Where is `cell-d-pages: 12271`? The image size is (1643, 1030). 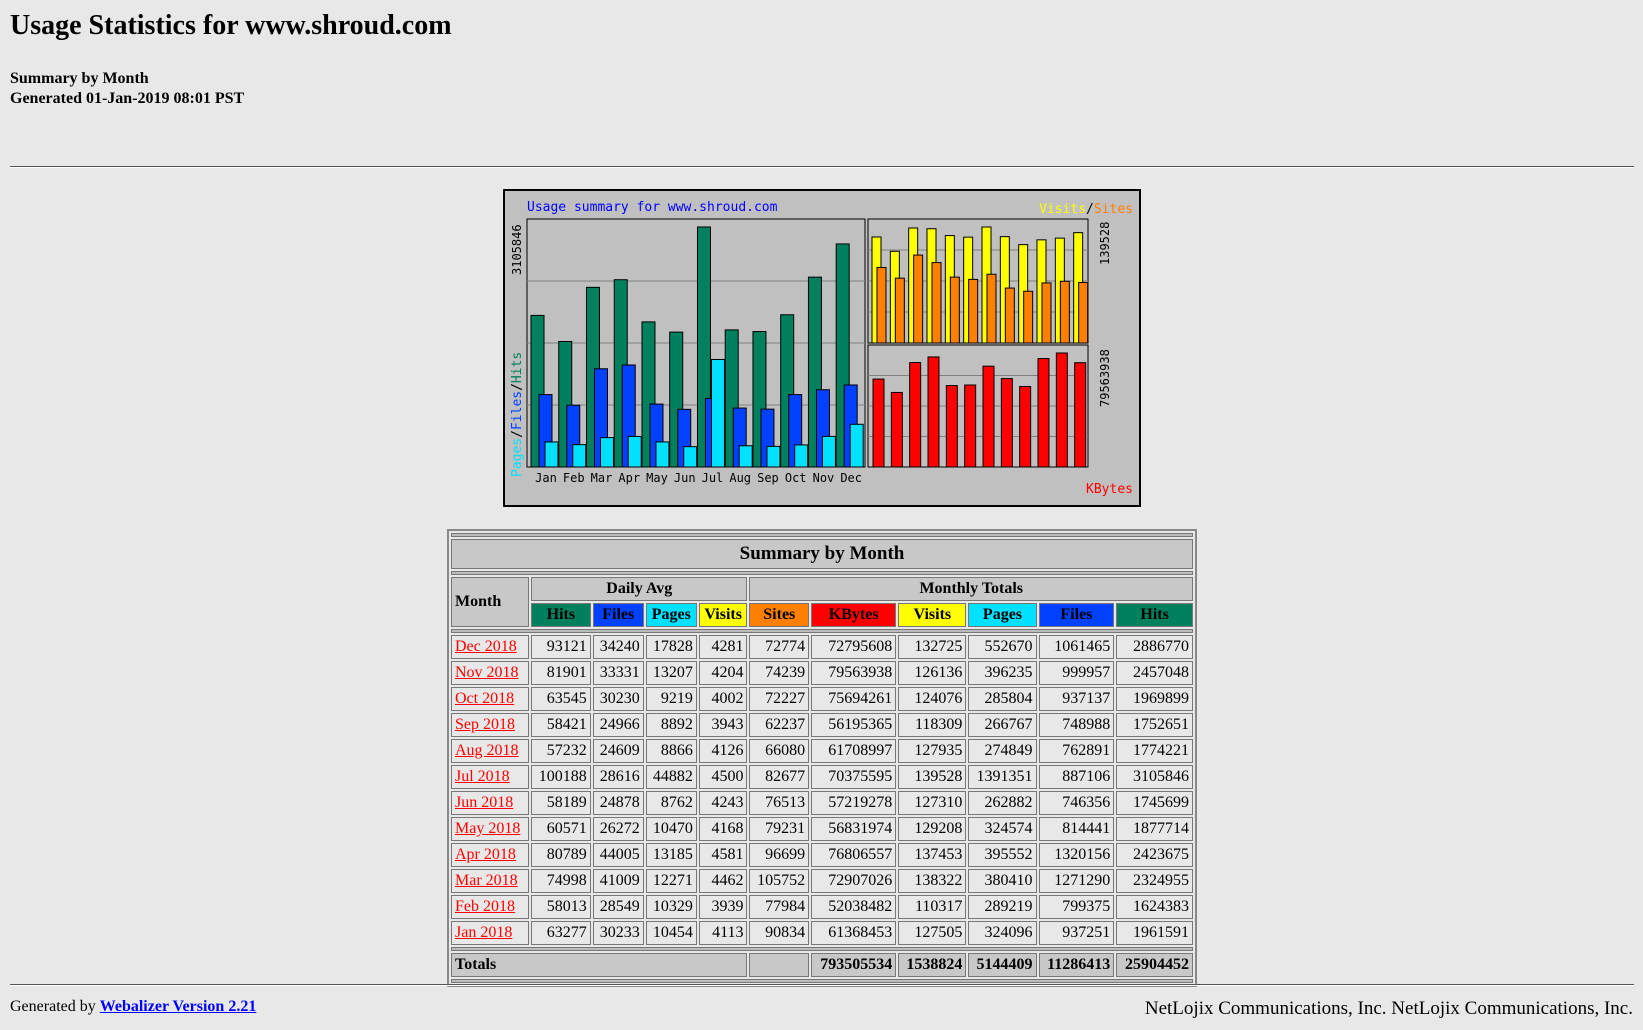
cell-d-pages: 12271 is located at coordinates (671, 881).